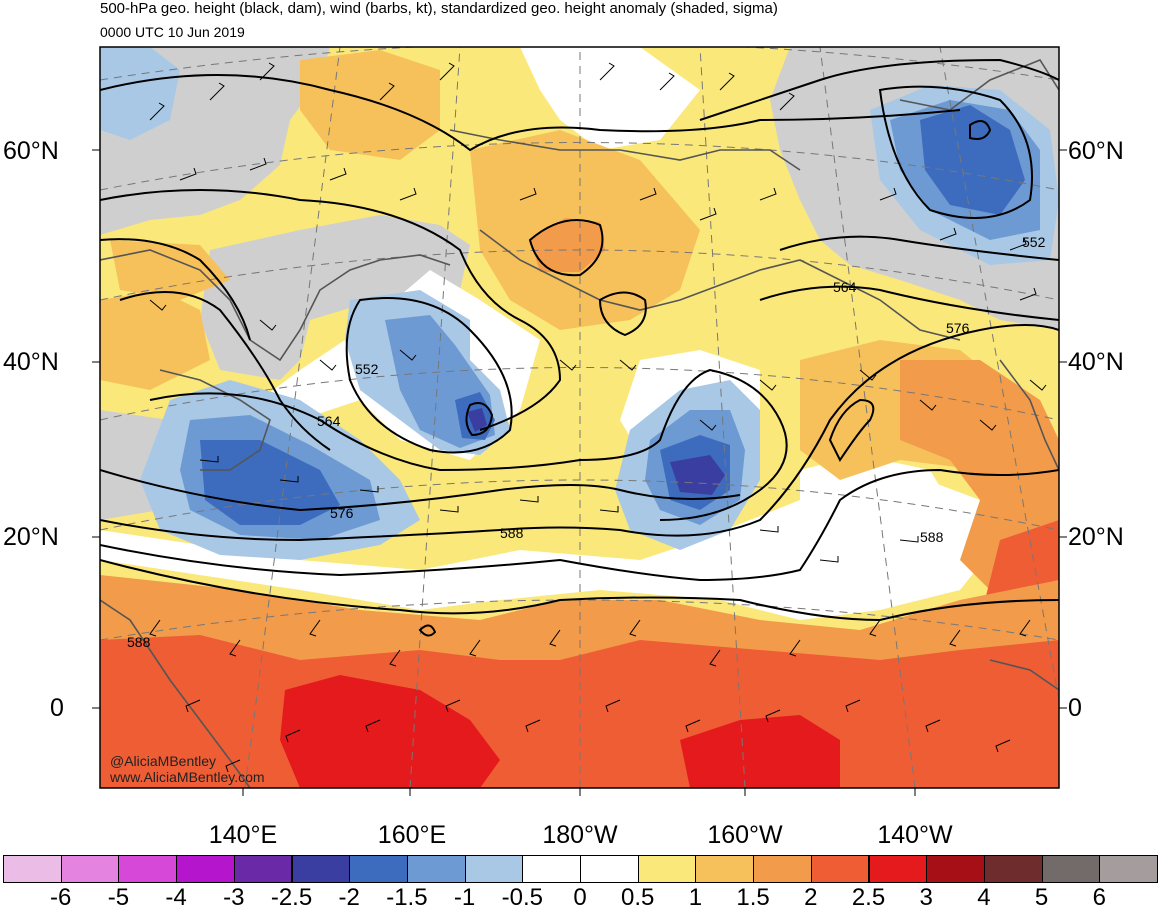  Describe the element at coordinates (1096, 362) in the screenshot. I see `lat-label-right: 40°N` at that location.